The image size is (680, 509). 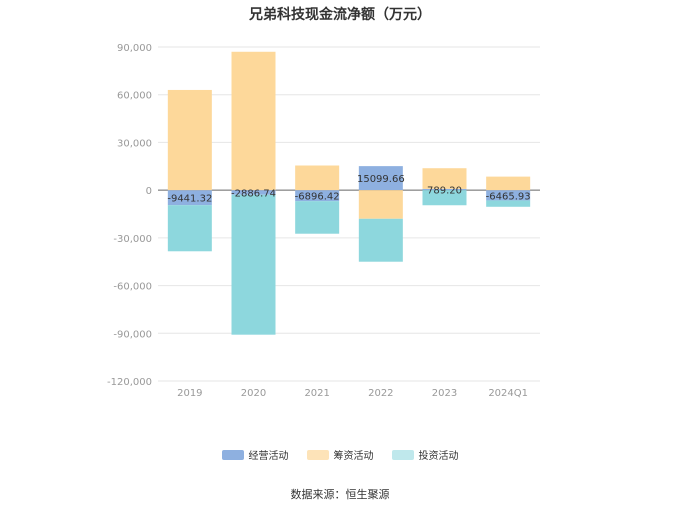 What do you see at coordinates (508, 393) in the screenshot?
I see `x-tick-label: 2024Q1` at bounding box center [508, 393].